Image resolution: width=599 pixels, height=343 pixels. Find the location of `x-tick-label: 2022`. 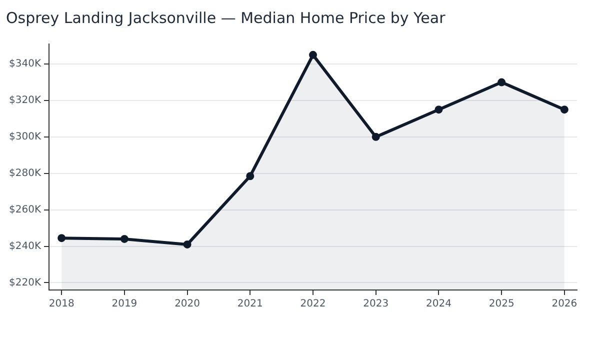

x-tick-label: 2022 is located at coordinates (313, 304).